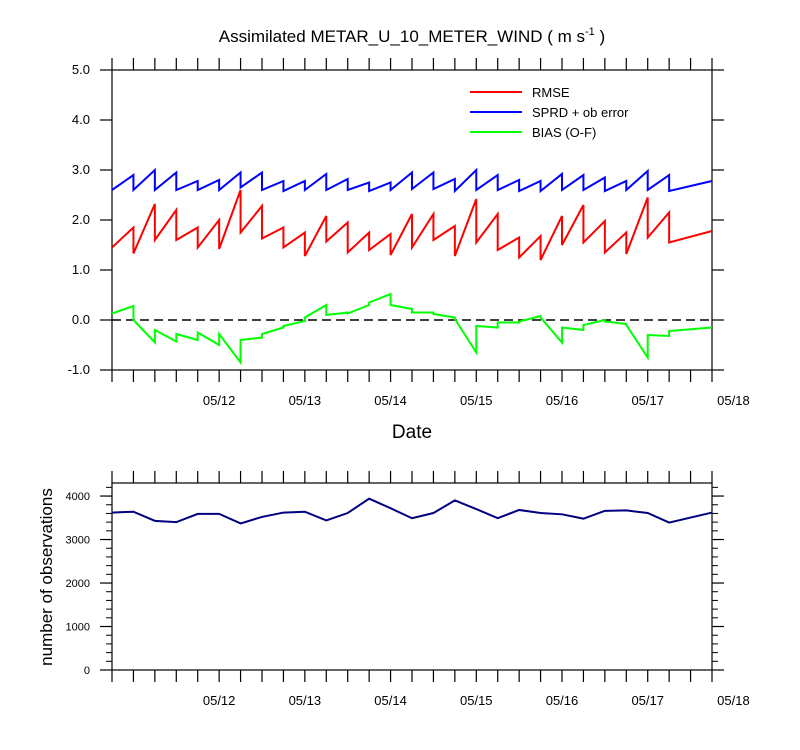  What do you see at coordinates (412, 180) in the screenshot?
I see `series-line-sprd-ob-error` at bounding box center [412, 180].